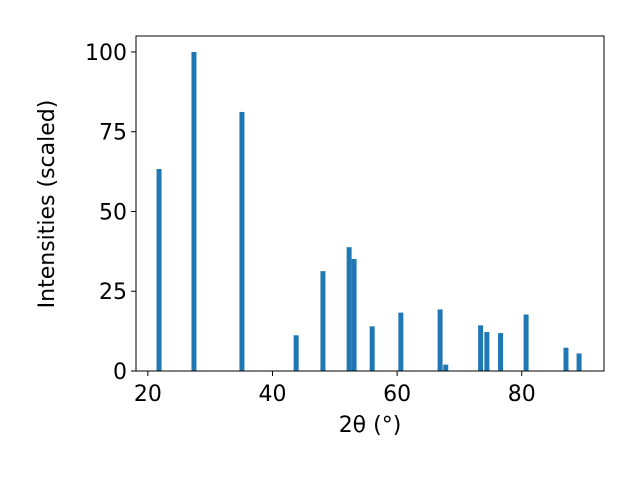 The height and width of the screenshot is (480, 640). What do you see at coordinates (522, 394) in the screenshot?
I see `x-tick-label: 80` at bounding box center [522, 394].